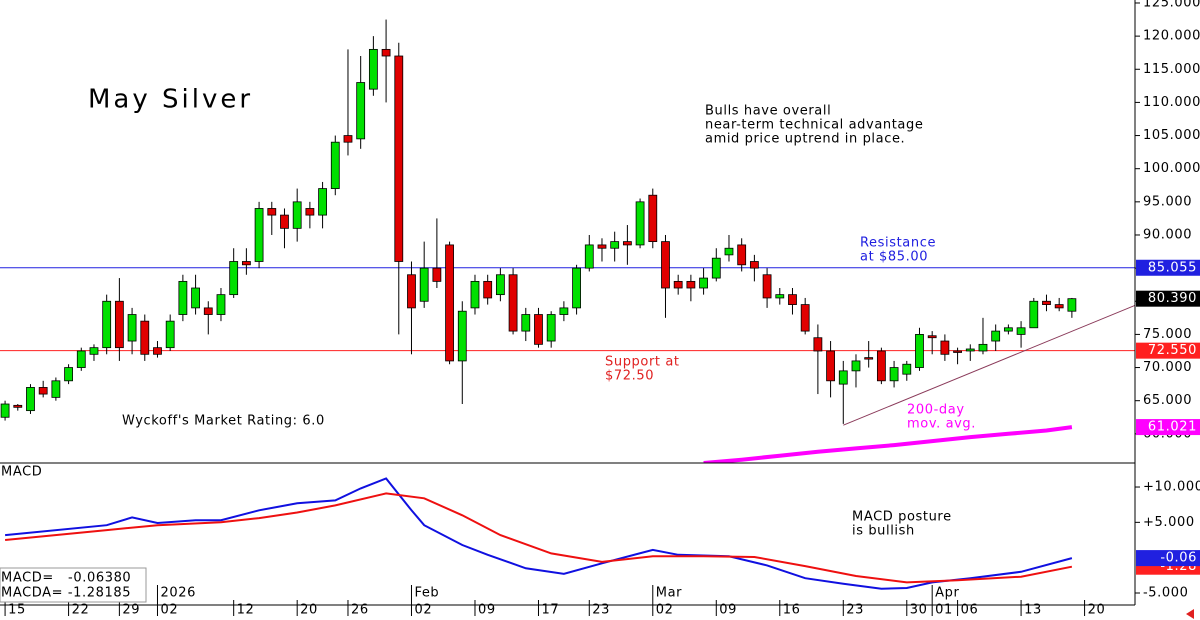 Image resolution: width=1200 pixels, height=620 pixels. Describe the element at coordinates (1172, 267) in the screenshot. I see `price-tag-label: 85.055` at that location.